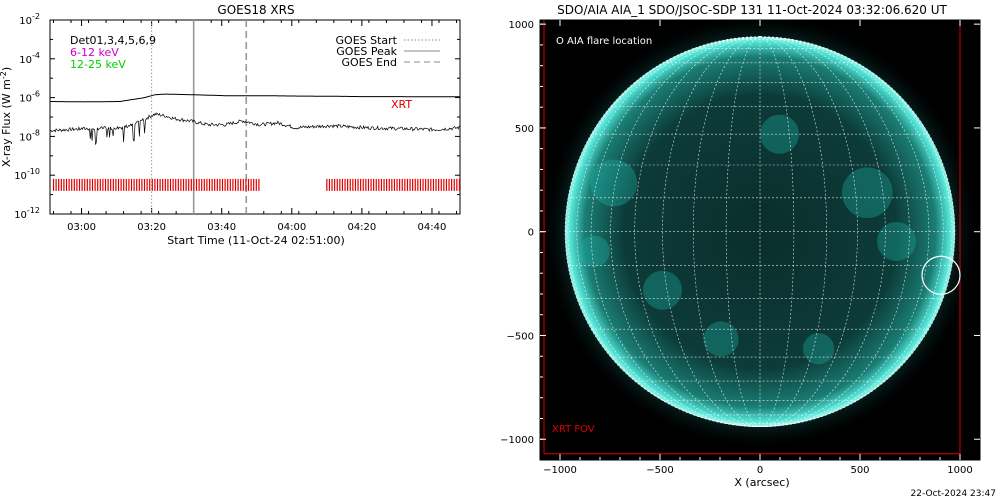 The height and width of the screenshot is (500, 1000). Describe the element at coordinates (151, 227) in the screenshot. I see `x-tick-label: 03:20` at that location.